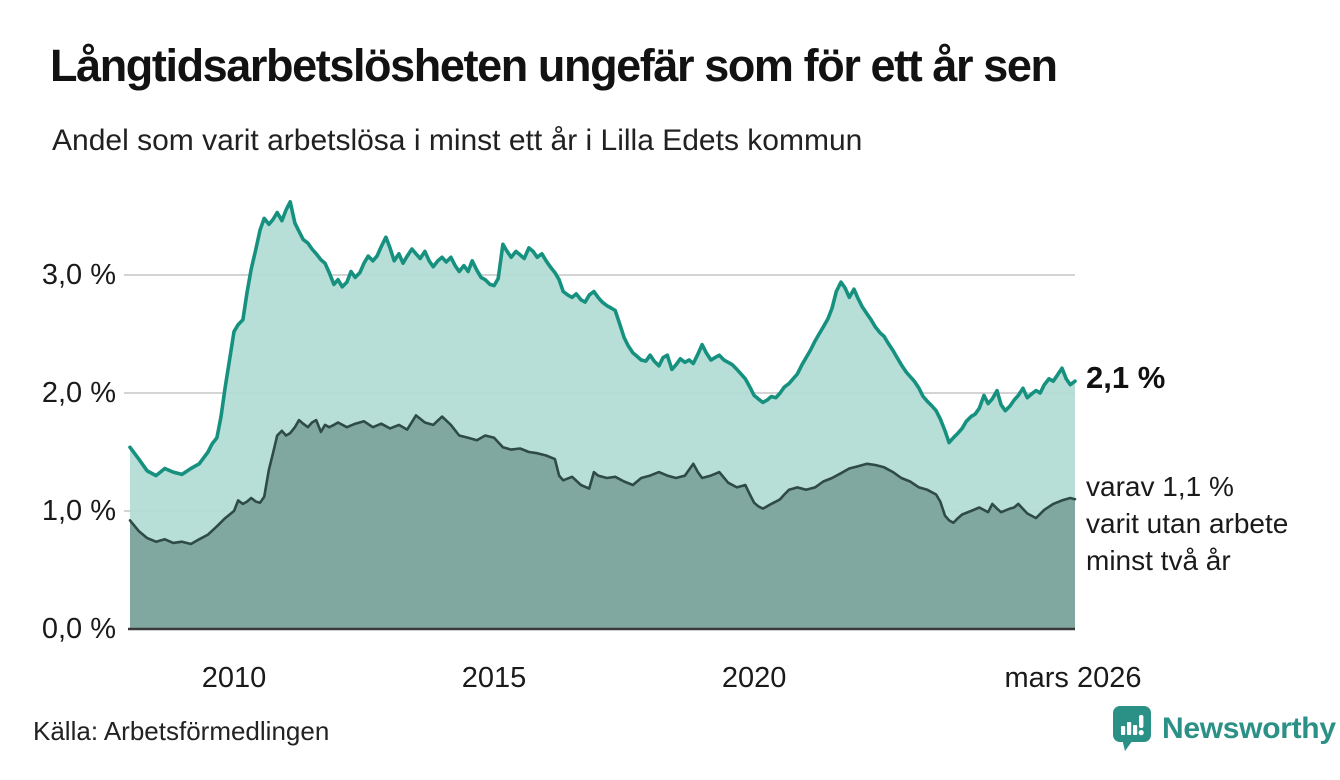  I want to click on note-line-3: minst två år, so click(1158, 560).